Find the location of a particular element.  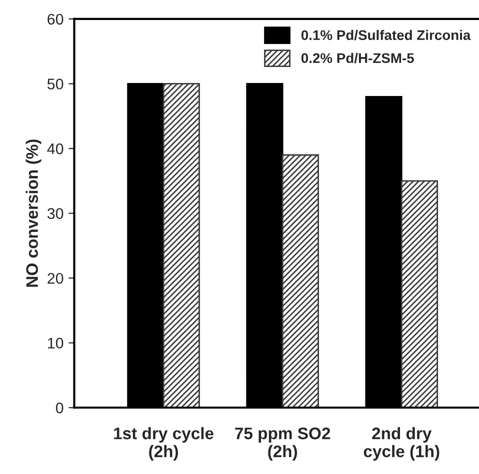

y-axis-title: NO conversion (%) is located at coordinates (34, 213).